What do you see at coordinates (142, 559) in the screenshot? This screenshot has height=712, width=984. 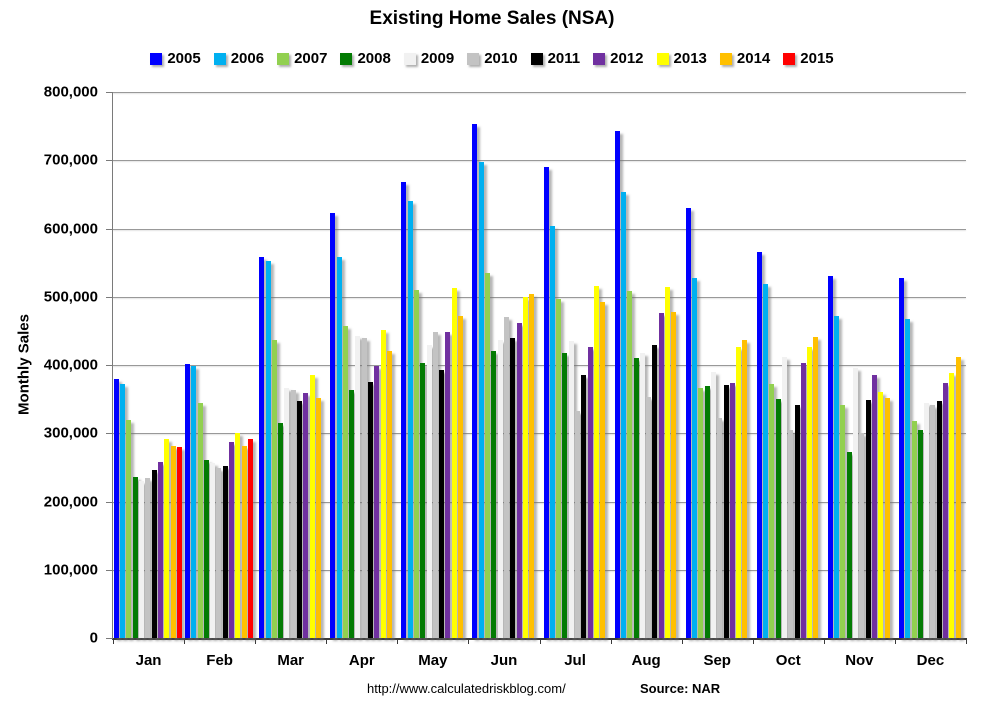 I see `bar-2009-jan` at bounding box center [142, 559].